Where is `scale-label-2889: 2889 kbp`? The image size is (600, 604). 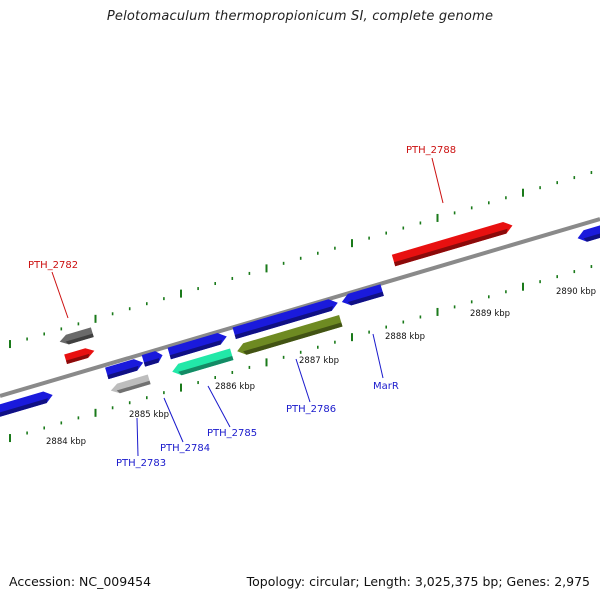
scale-label-2889: 2889 kbp is located at coordinates (490, 314).